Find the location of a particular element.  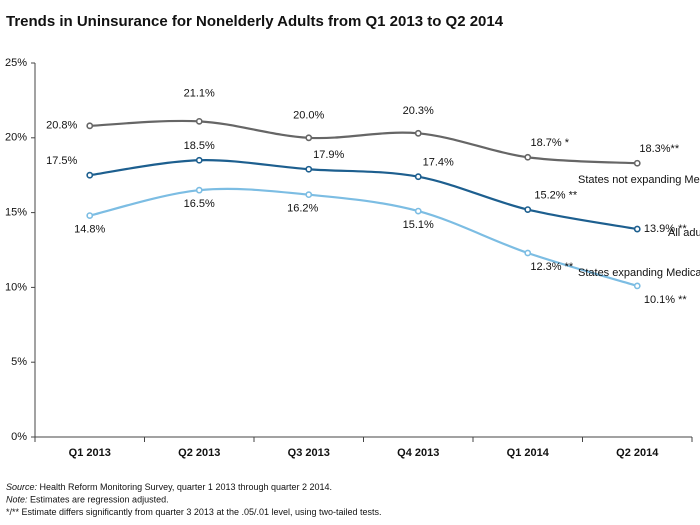

footnote-label: Source: is located at coordinates (22, 487).